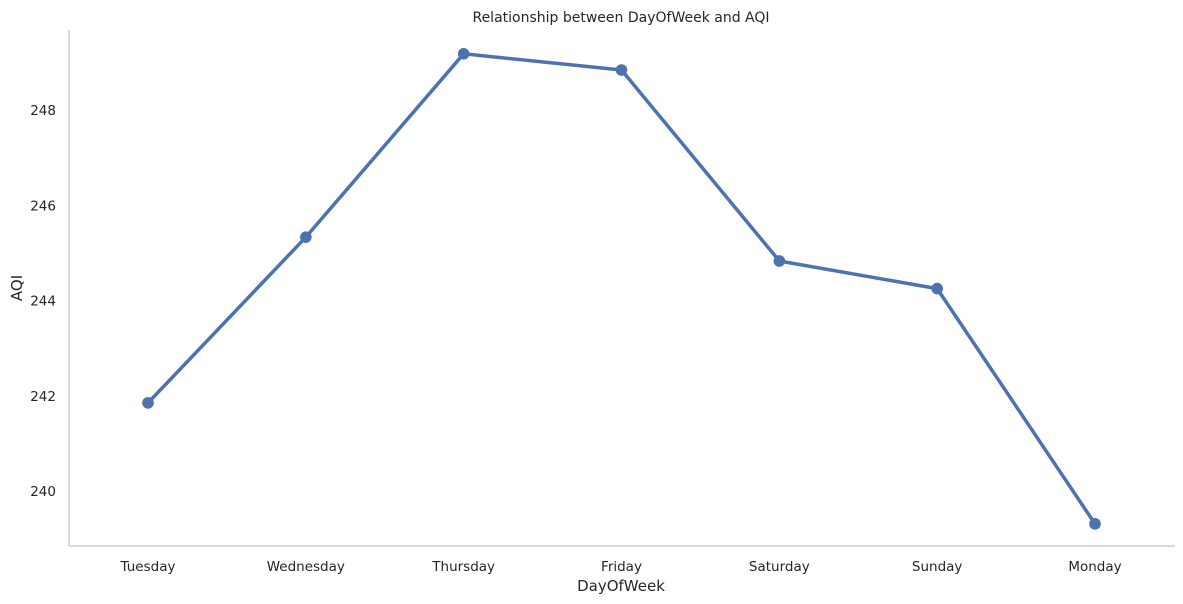  I want to click on x-tick-label: Thursday, so click(463, 567).